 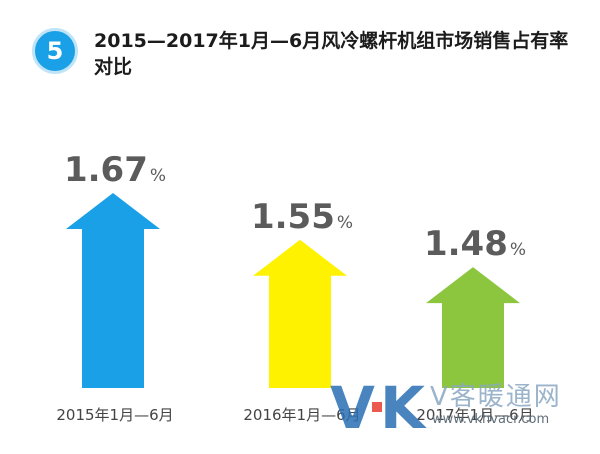 I want to click on category-label-3: 2017年1月—6月, so click(x=474, y=415).